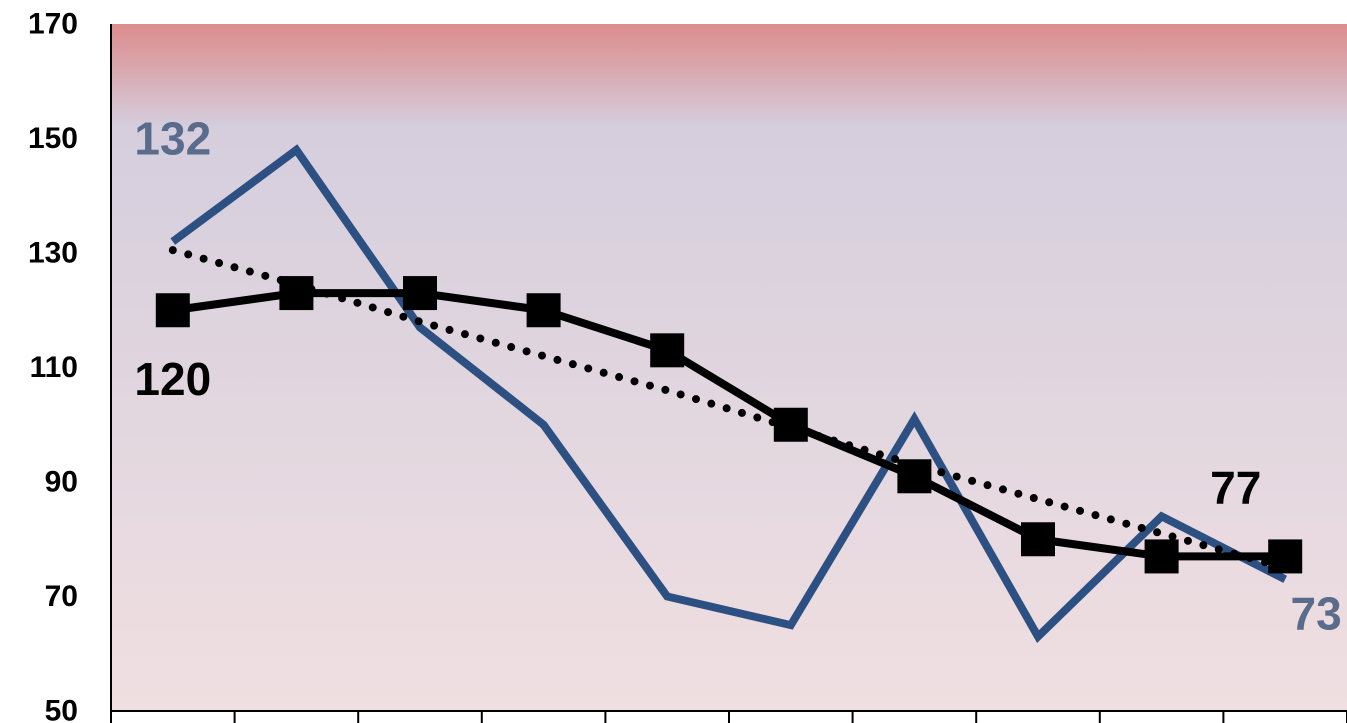 The height and width of the screenshot is (723, 1347). I want to click on y-tick-label: 90, so click(61, 482).